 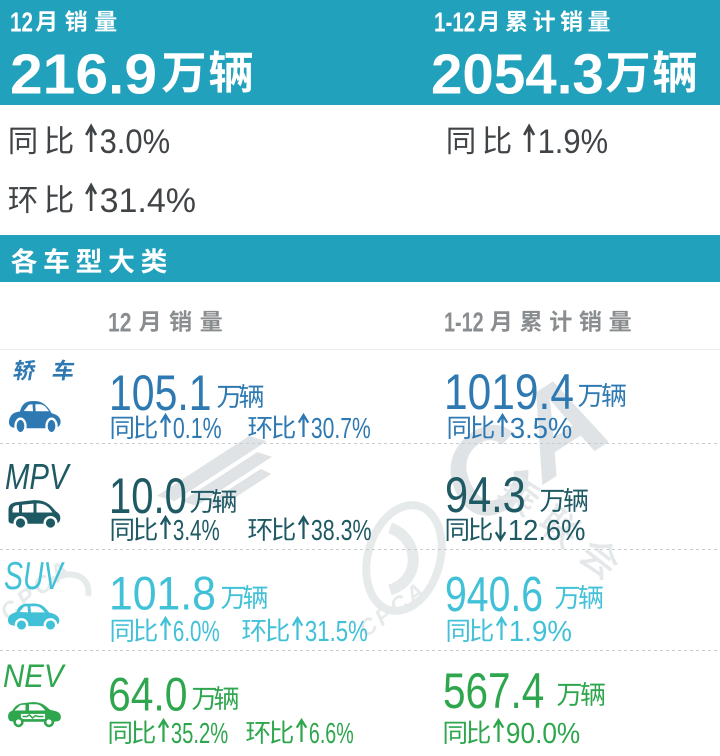 What do you see at coordinates (135, 141) in the screenshot?
I see `svg-text: 3.0%` at bounding box center [135, 141].